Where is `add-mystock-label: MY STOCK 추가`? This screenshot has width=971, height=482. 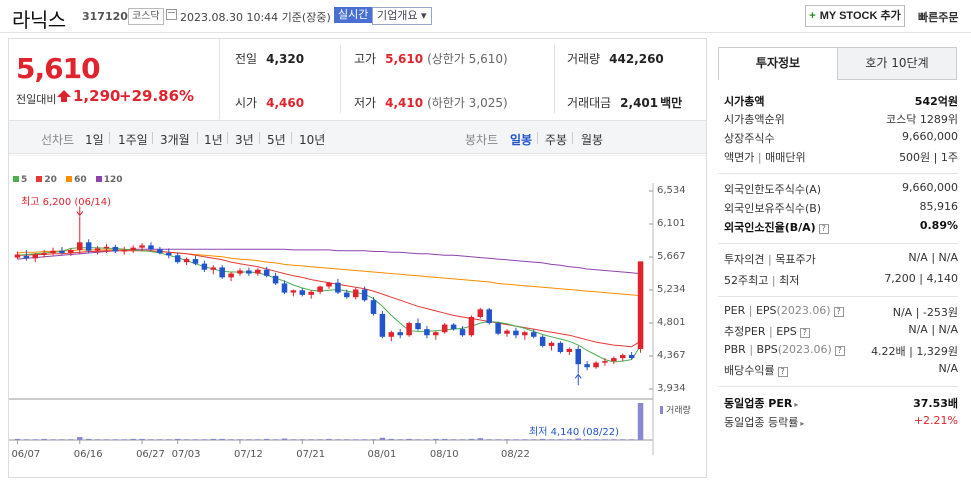
add-mystock-label: MY STOCK 추가 is located at coordinates (860, 16).